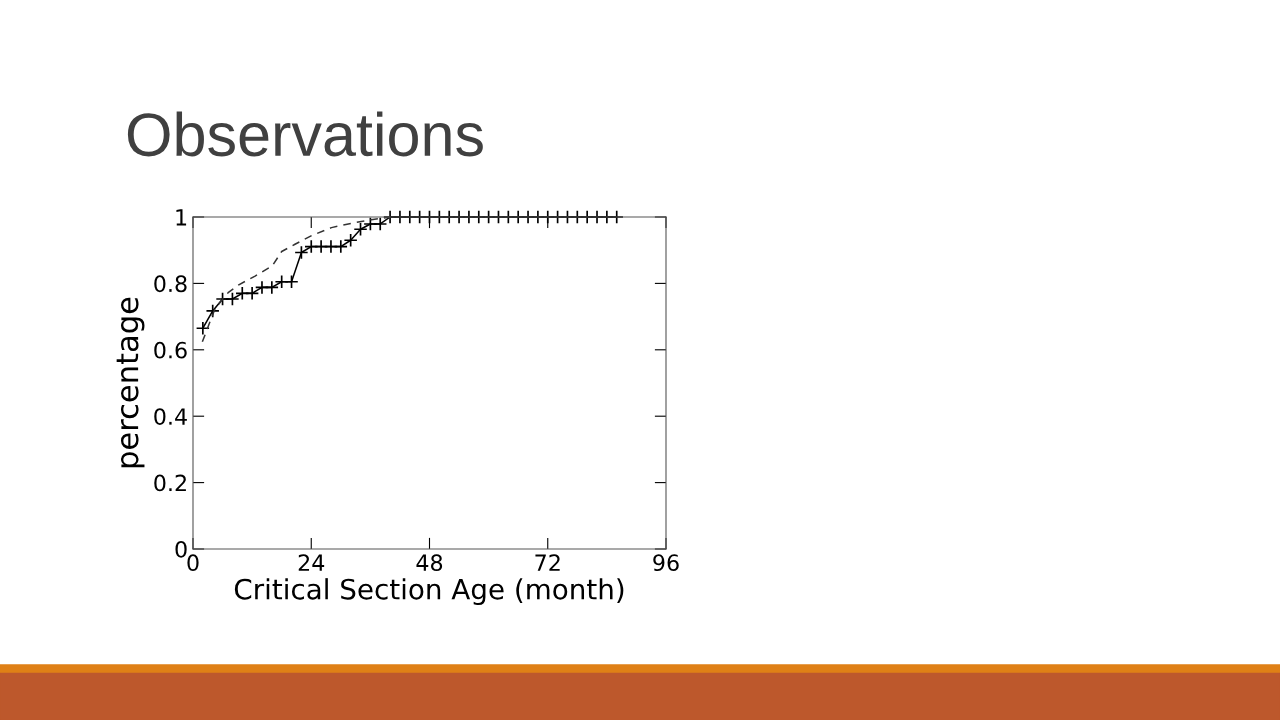 Image resolution: width=1280 pixels, height=720 pixels. I want to click on y-tick-label: 0.8, so click(170, 284).